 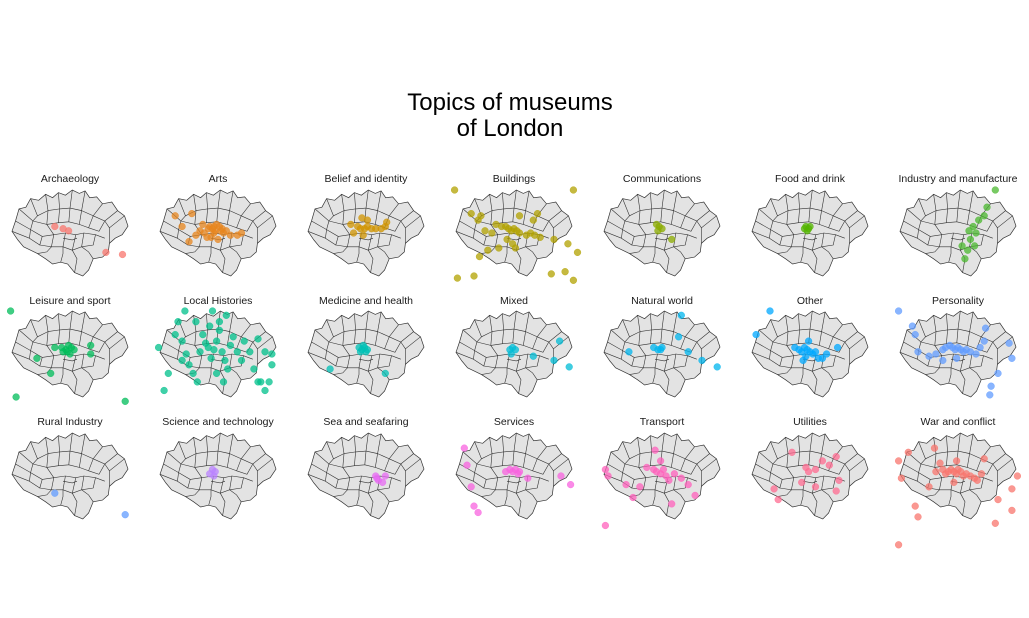 What do you see at coordinates (515, 468) in the screenshot?
I see `facet-panel: Services` at bounding box center [515, 468].